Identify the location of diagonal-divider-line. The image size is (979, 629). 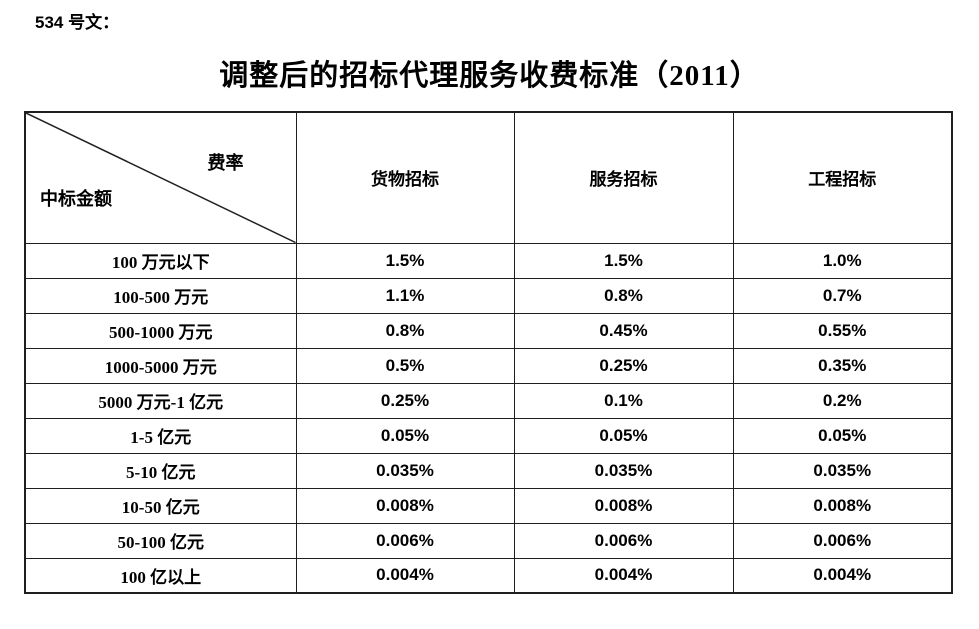
(161, 178).